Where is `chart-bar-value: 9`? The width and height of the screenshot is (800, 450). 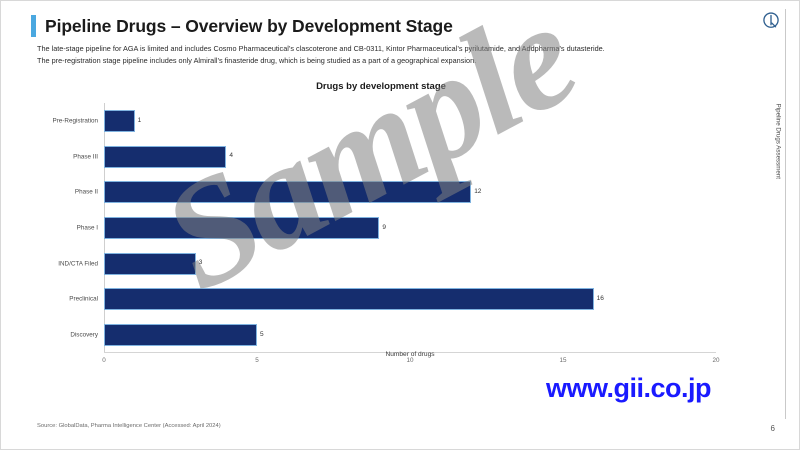 chart-bar-value: 9 is located at coordinates (384, 227).